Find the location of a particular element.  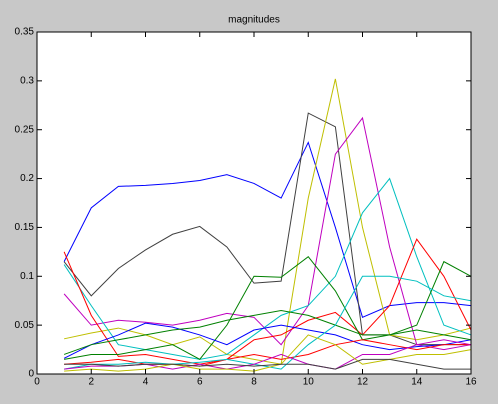

x-tick-label: 0 is located at coordinates (37, 382).